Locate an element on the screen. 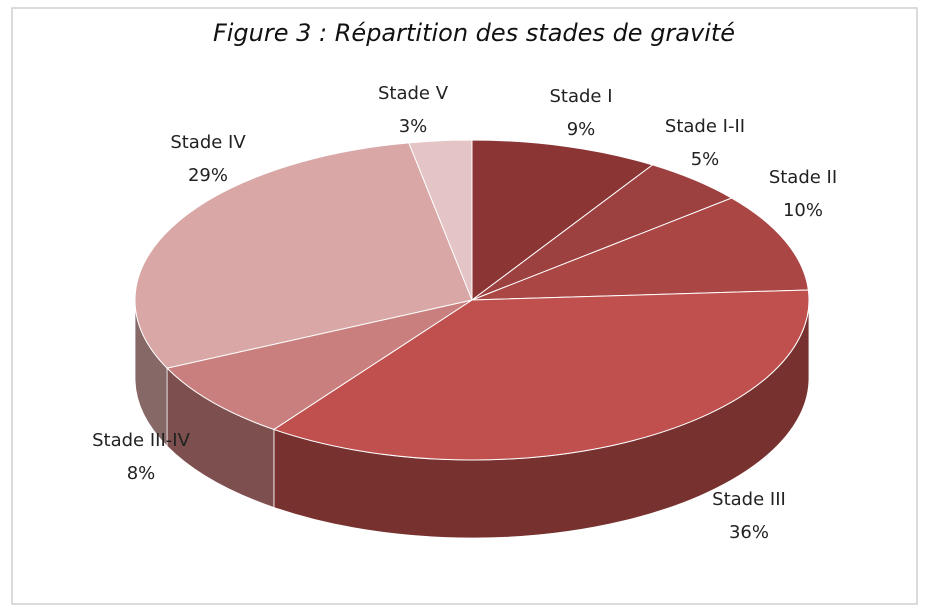 The height and width of the screenshot is (616, 930). slice-name: Stade IV is located at coordinates (208, 142).